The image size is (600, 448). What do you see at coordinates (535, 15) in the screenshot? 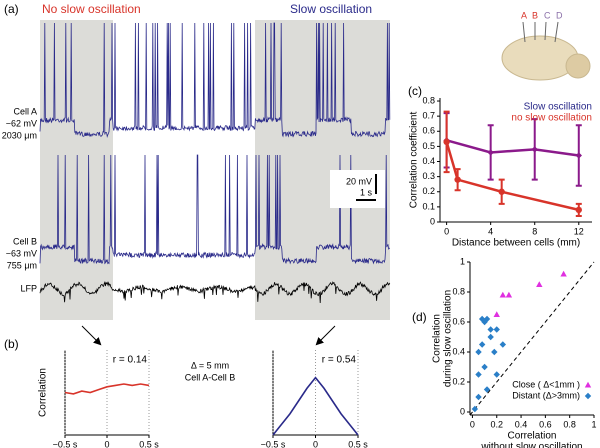
I see `electrode-label: B` at bounding box center [535, 15].